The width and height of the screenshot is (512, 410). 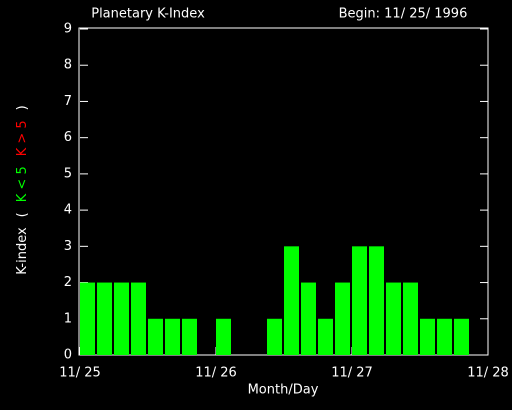 I want to click on y-axis-label: K-index ( K < 5 K > 5), so click(x=22, y=189).